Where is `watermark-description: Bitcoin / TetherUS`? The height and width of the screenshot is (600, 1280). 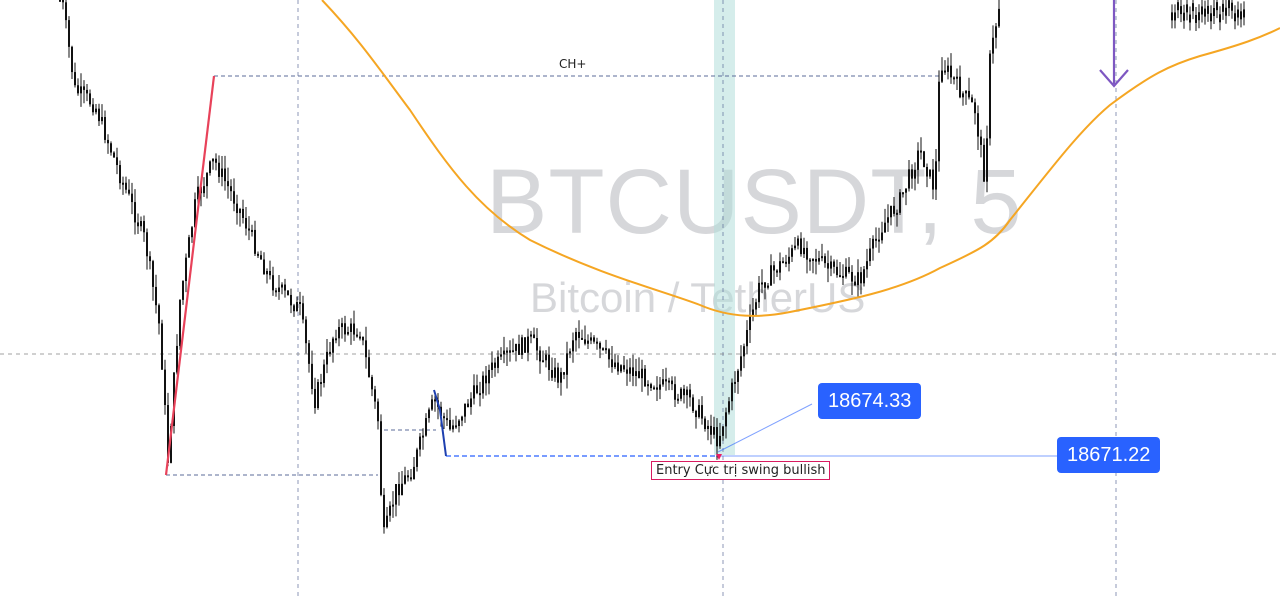
watermark-description: Bitcoin / TetherUS is located at coordinates (698, 297).